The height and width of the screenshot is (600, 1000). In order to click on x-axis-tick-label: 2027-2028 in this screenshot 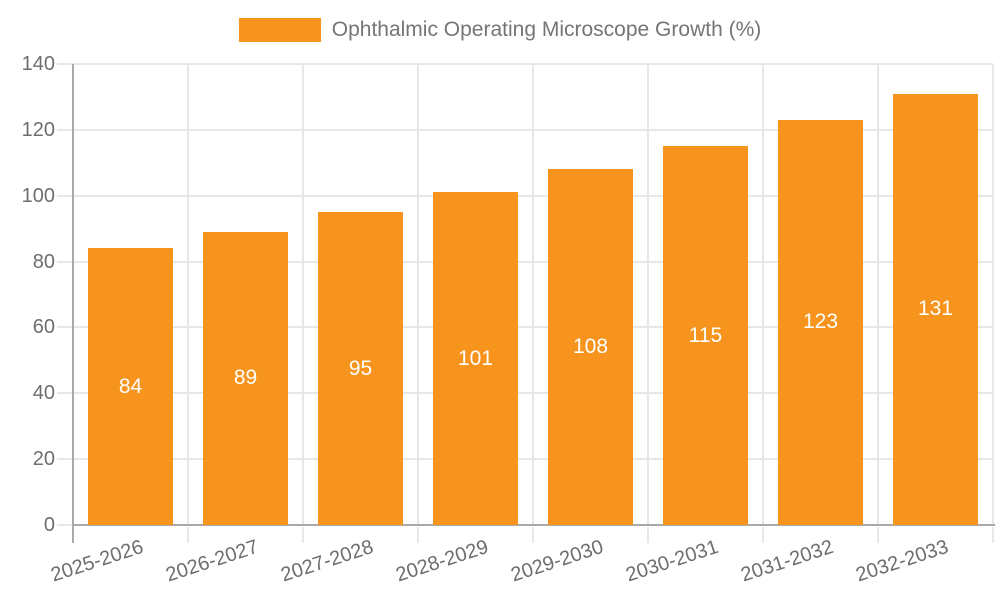, I will do `click(327, 561)`.